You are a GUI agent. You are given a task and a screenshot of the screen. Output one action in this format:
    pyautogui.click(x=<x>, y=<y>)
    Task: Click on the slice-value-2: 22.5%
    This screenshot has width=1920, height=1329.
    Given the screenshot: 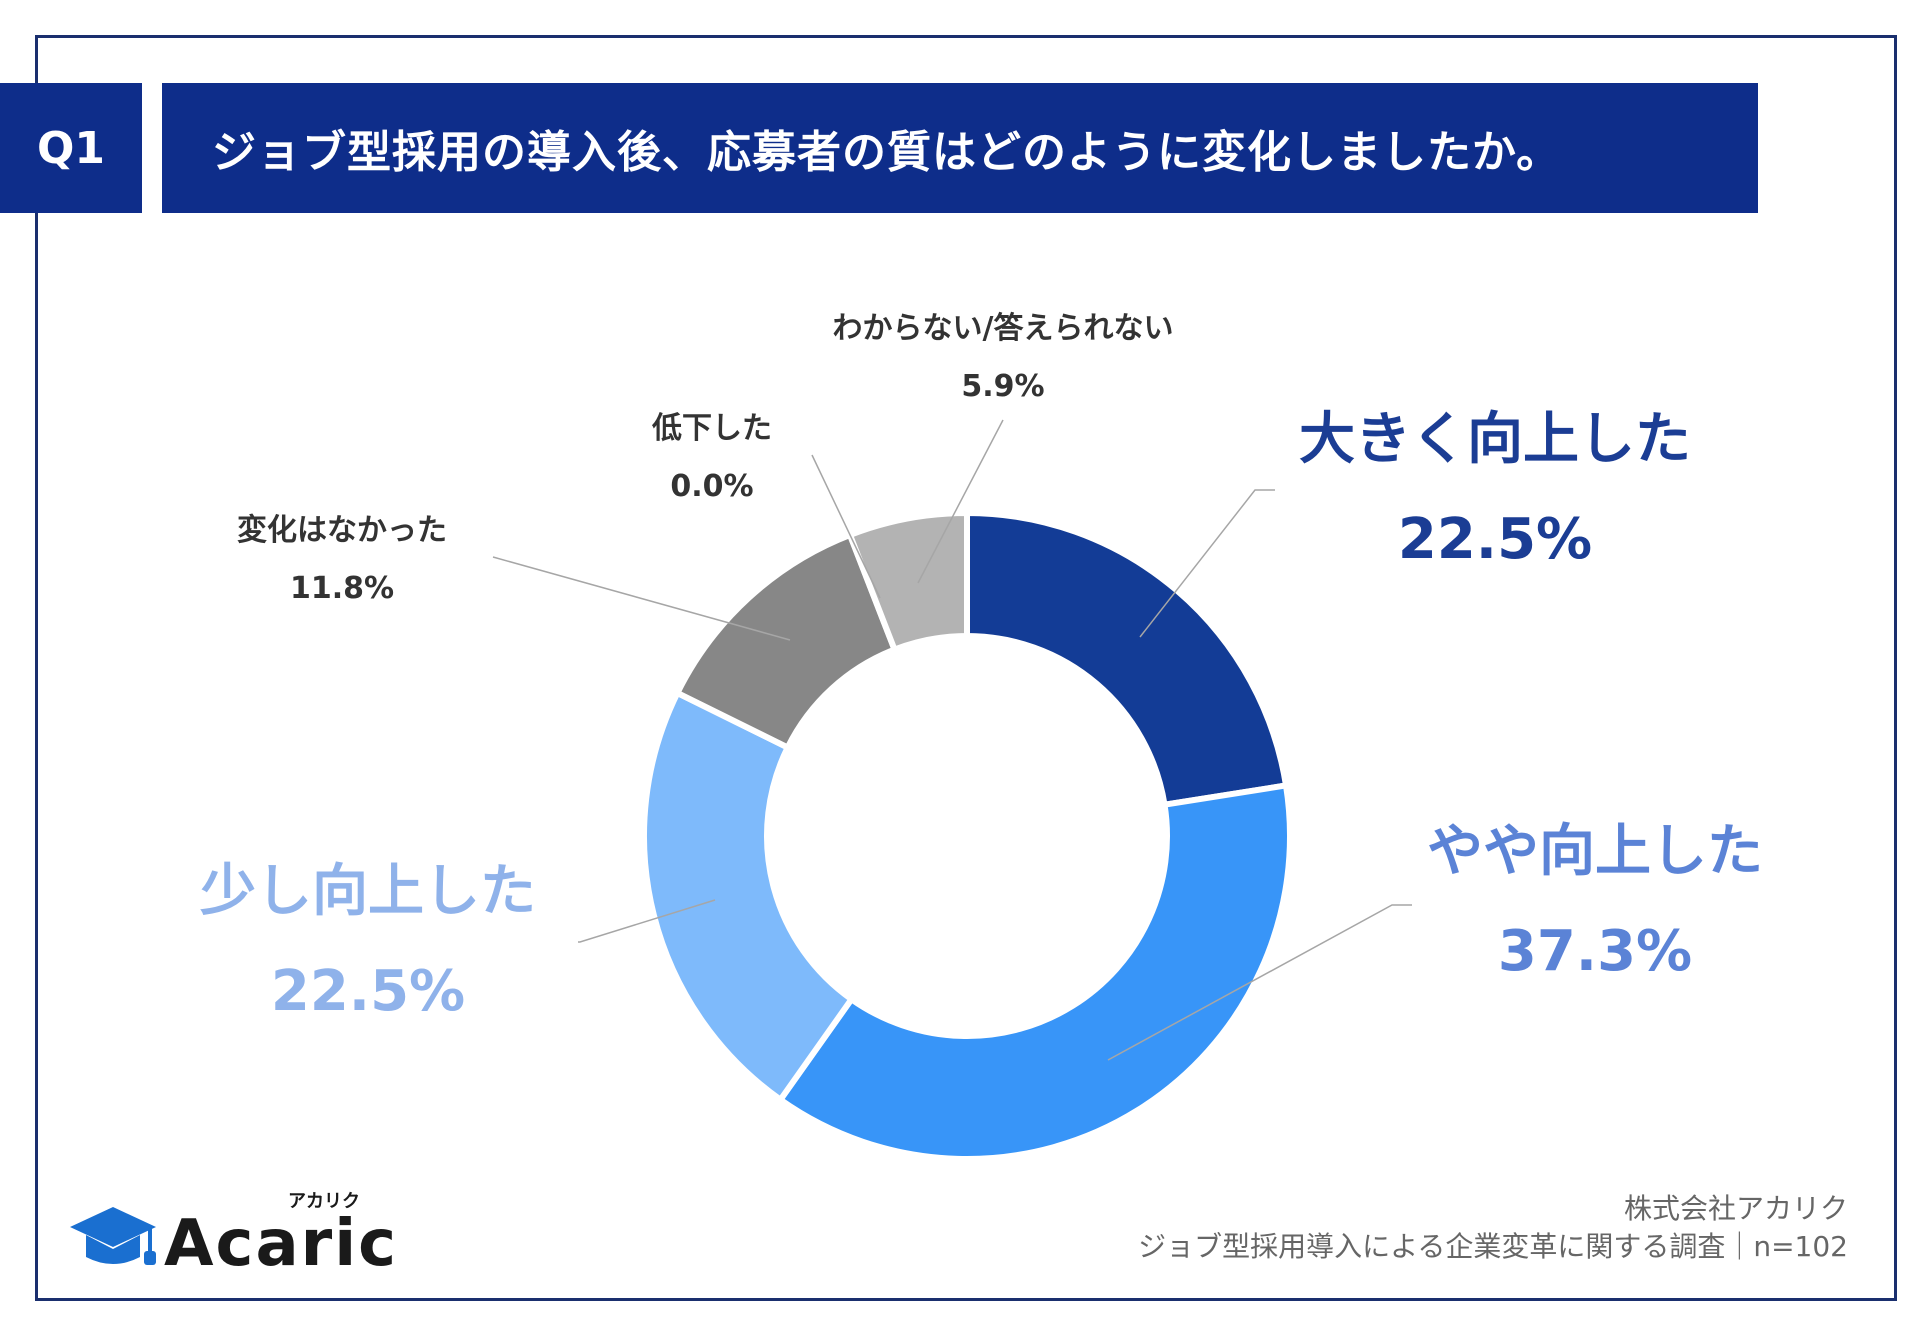 What is the action you would take?
    pyautogui.click(x=368, y=991)
    